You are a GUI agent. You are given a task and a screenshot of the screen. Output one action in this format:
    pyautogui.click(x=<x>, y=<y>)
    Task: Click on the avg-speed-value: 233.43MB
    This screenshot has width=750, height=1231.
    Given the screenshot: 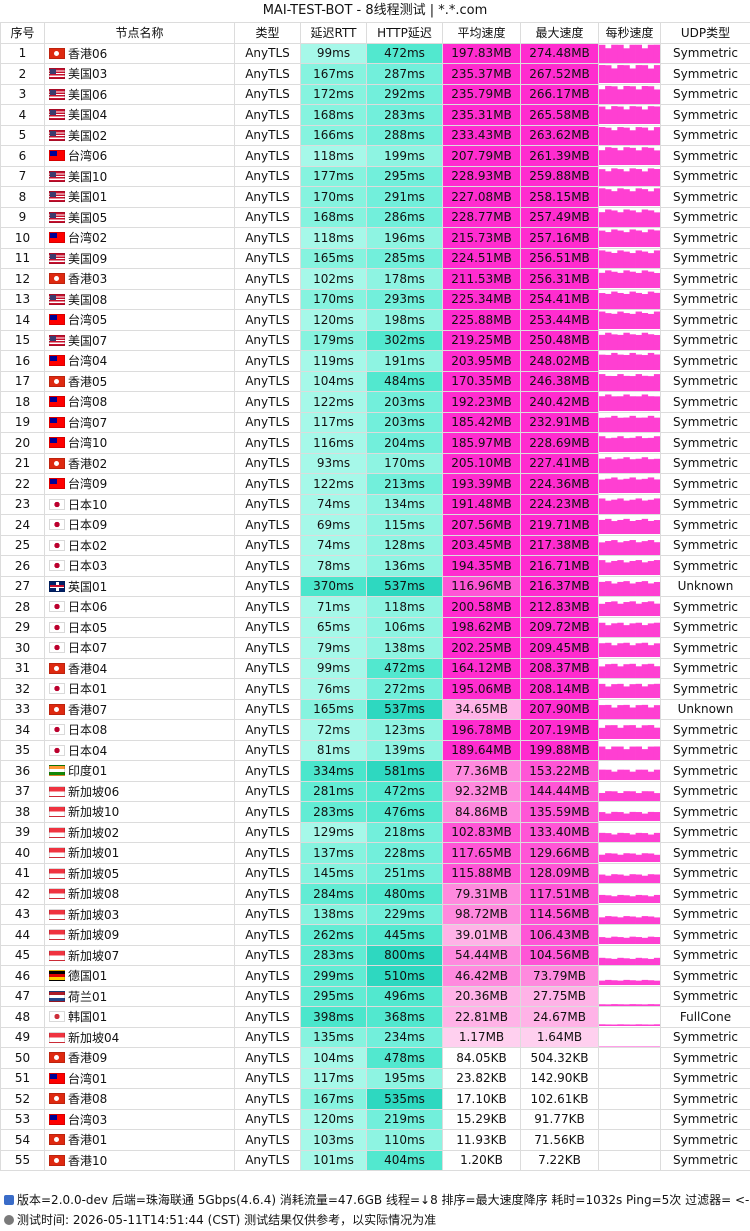 What is the action you would take?
    pyautogui.click(x=481, y=135)
    